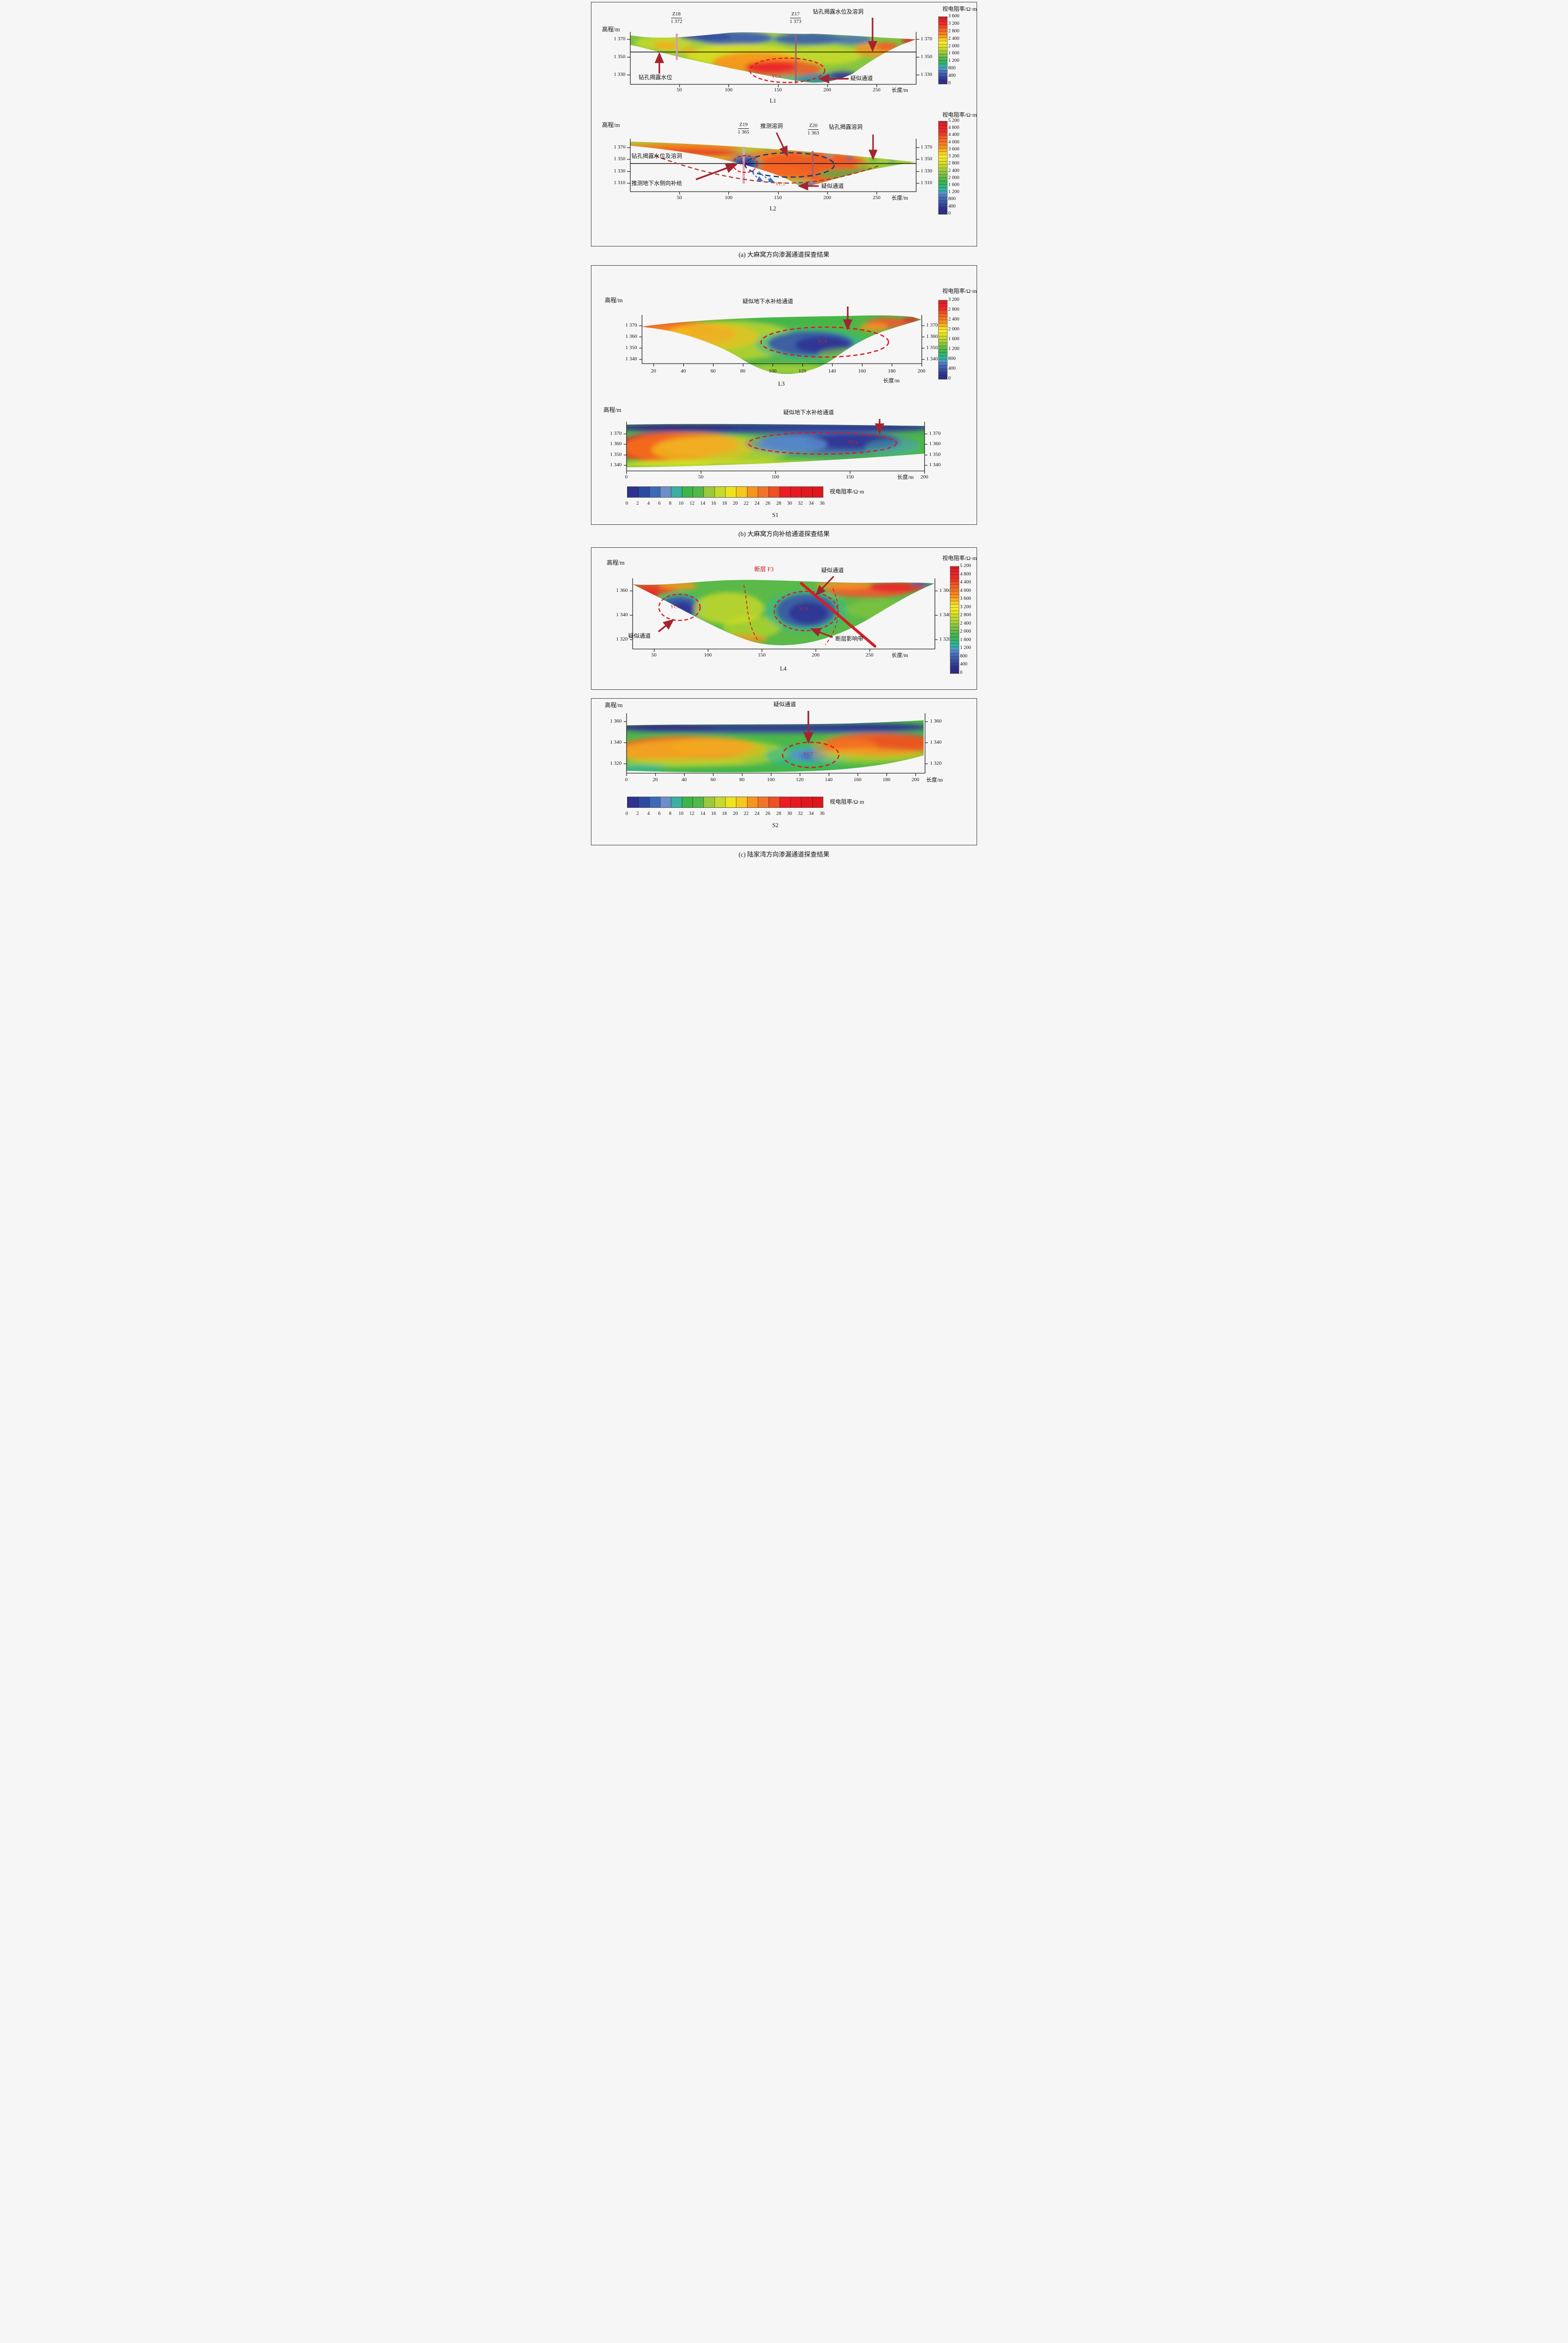 The image size is (1568, 2343). Describe the element at coordinates (744, 128) in the screenshot. I see `L2-borehole-Z19-label: Z19 1 365` at that location.